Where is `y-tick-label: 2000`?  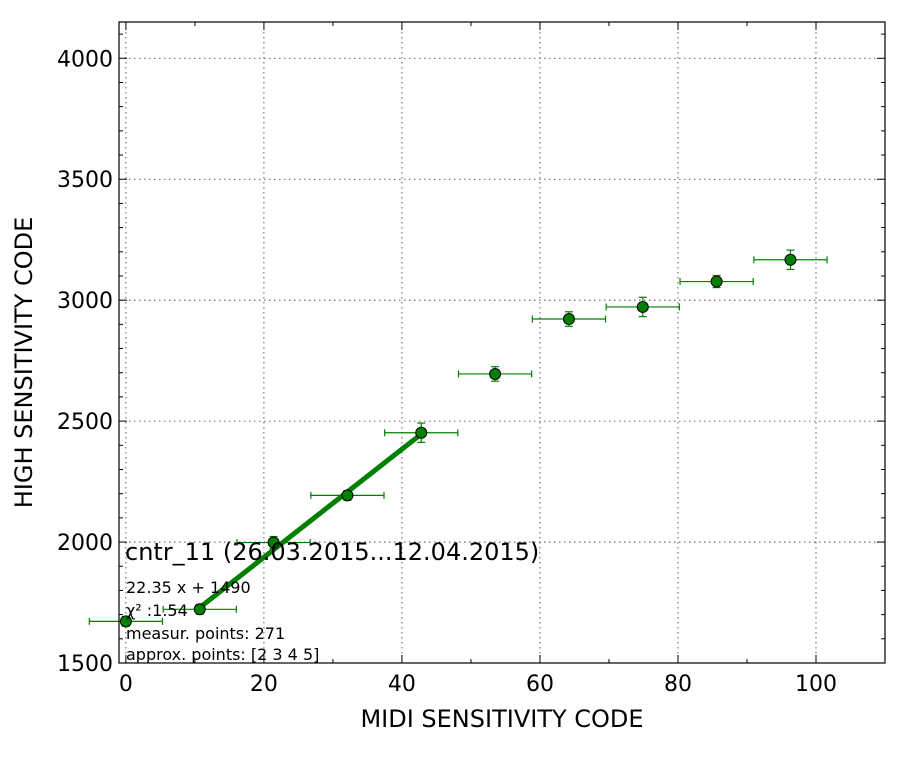 y-tick-label: 2000 is located at coordinates (85, 543).